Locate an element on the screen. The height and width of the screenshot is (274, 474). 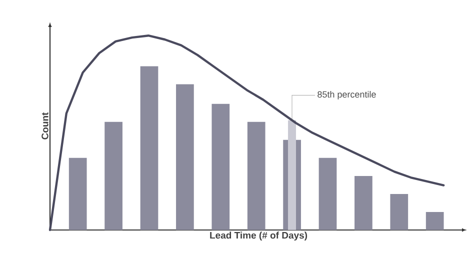
annotation: 85th percentile is located at coordinates (347, 95).